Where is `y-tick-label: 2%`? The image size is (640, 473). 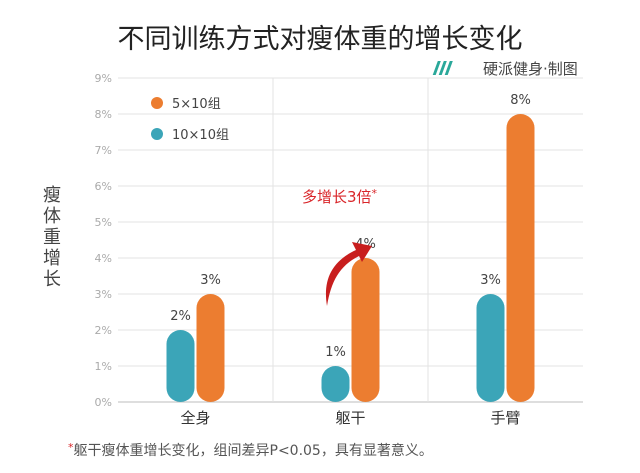 y-tick-label: 2% is located at coordinates (103, 330).